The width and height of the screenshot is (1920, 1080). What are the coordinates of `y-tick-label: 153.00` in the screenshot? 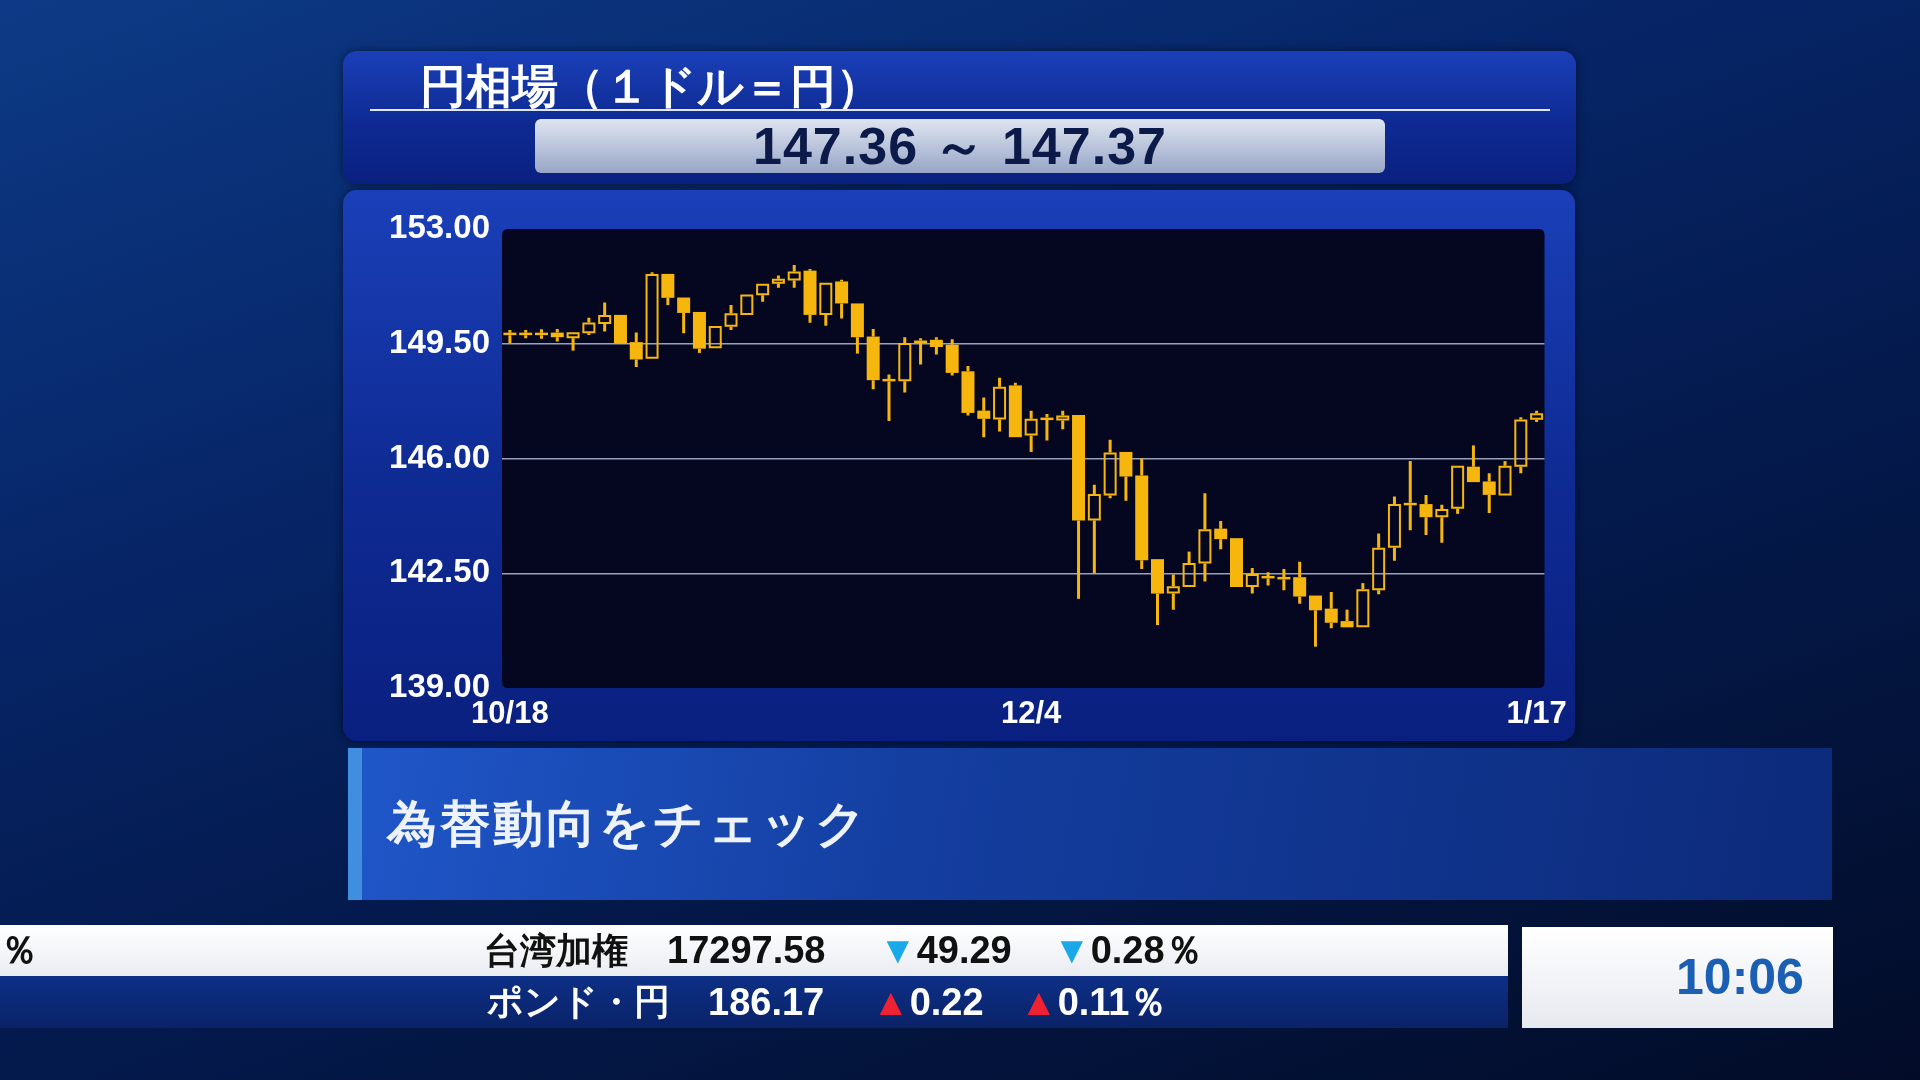 It's located at (439, 227).